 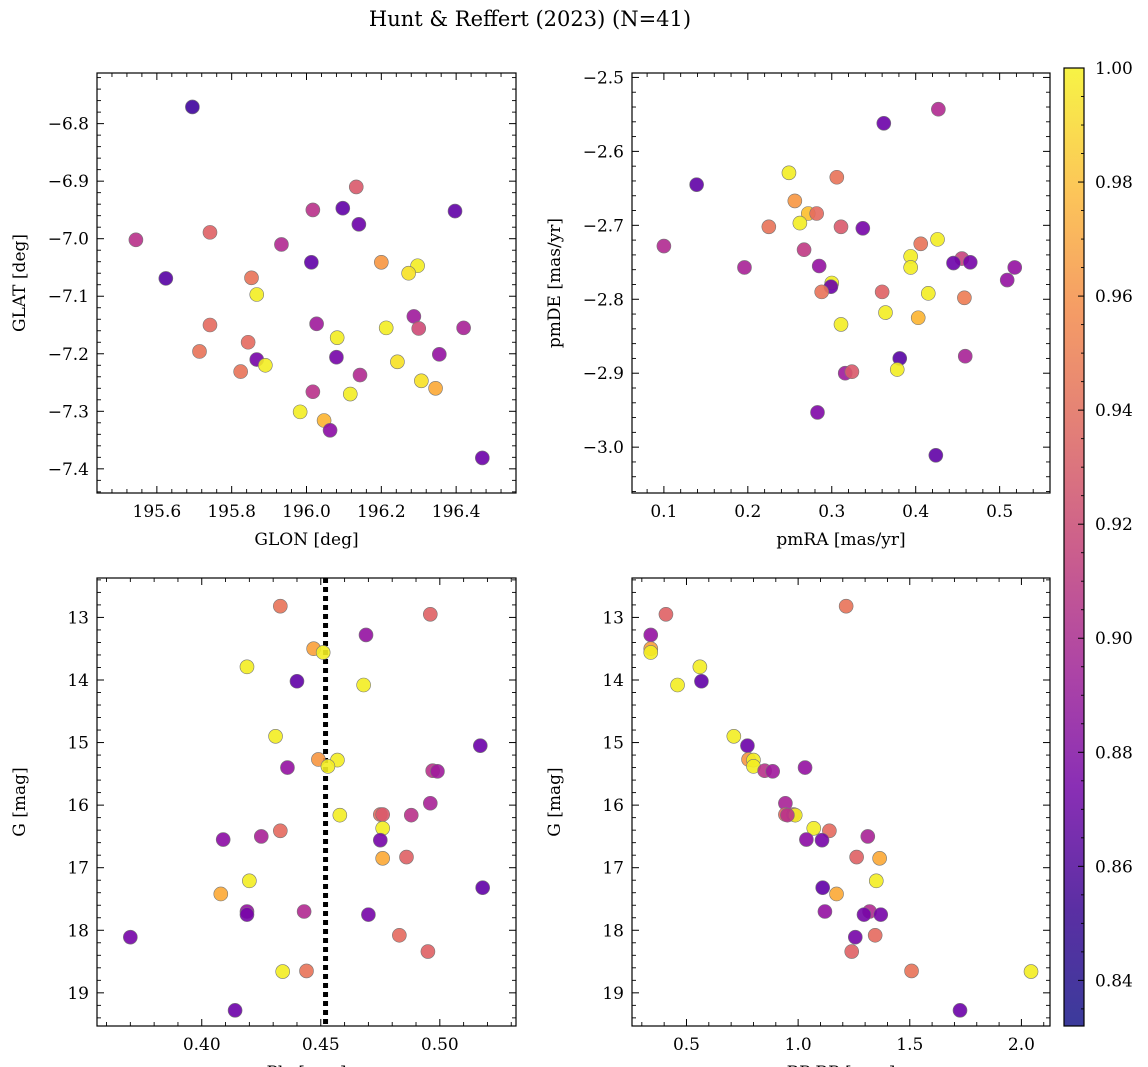 What do you see at coordinates (603, 152) in the screenshot?
I see `y-tick-label: −2.6` at bounding box center [603, 152].